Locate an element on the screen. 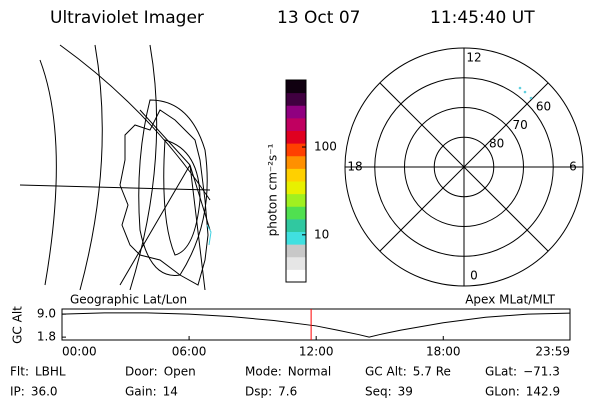  field-value: 142.9 is located at coordinates (543, 392).